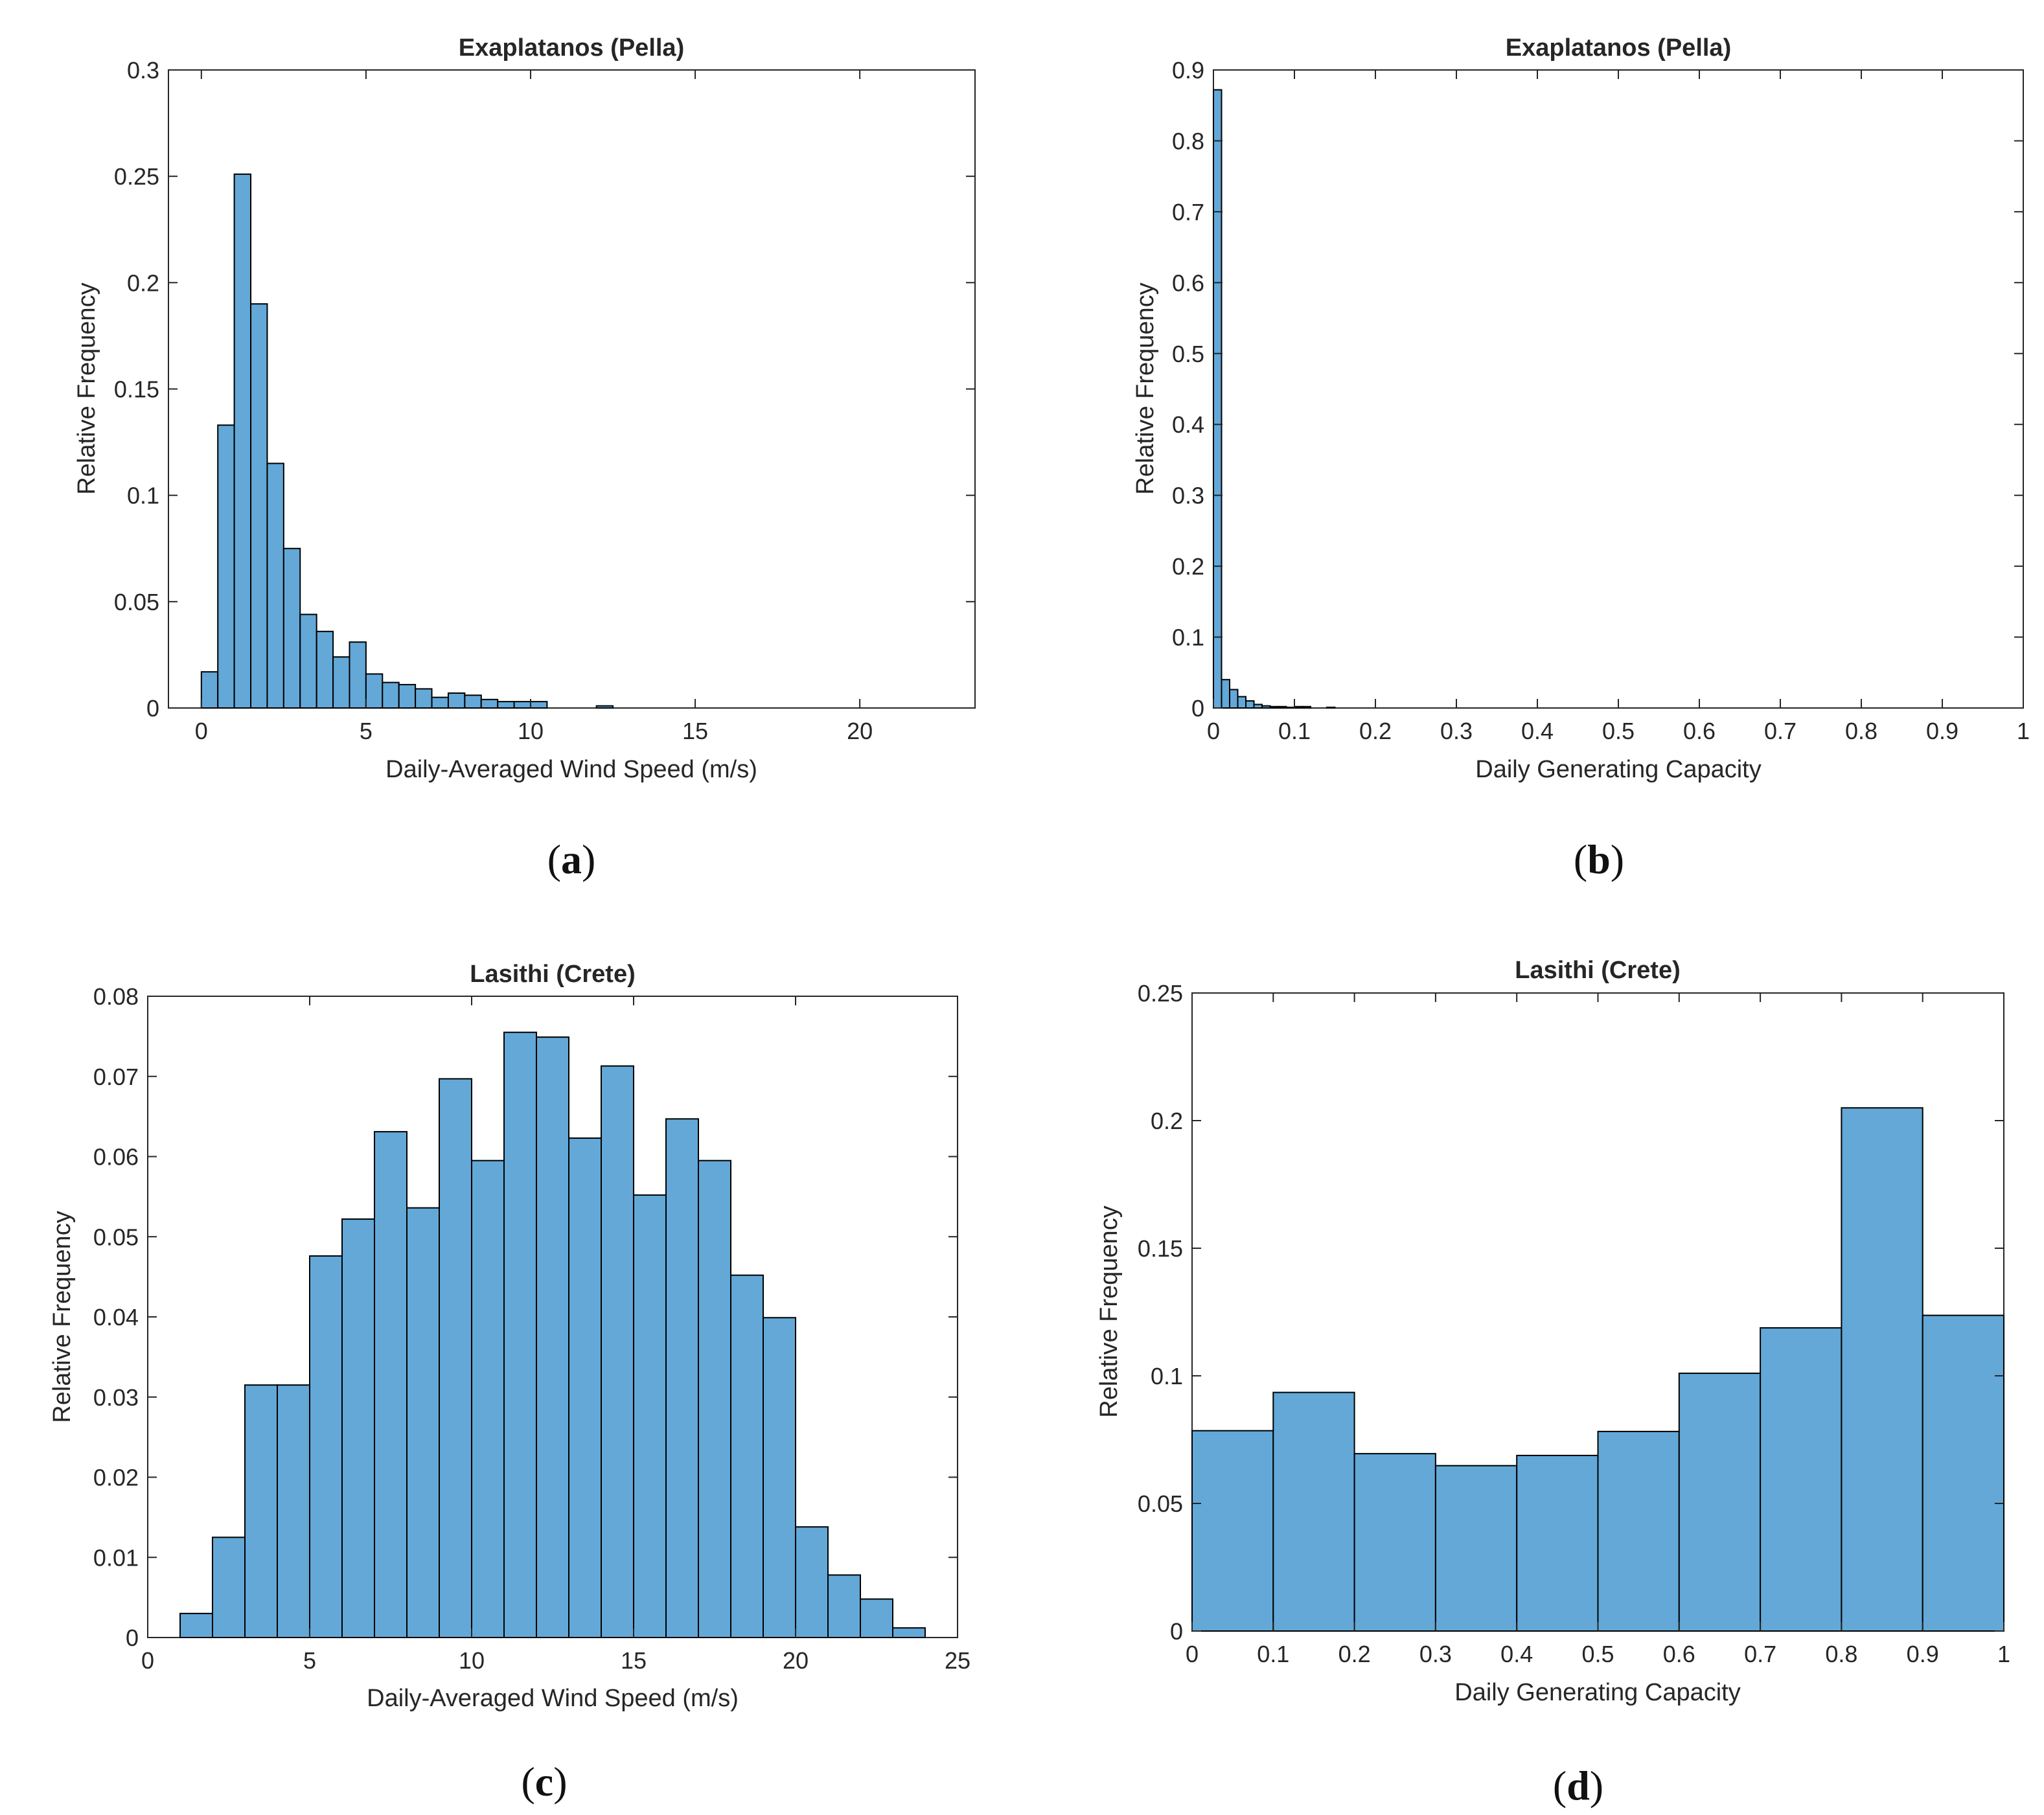 This screenshot has height=1815, width=2044. Describe the element at coordinates (1598, 970) in the screenshot. I see `chart-title-d: Lasithi (Crete)` at that location.